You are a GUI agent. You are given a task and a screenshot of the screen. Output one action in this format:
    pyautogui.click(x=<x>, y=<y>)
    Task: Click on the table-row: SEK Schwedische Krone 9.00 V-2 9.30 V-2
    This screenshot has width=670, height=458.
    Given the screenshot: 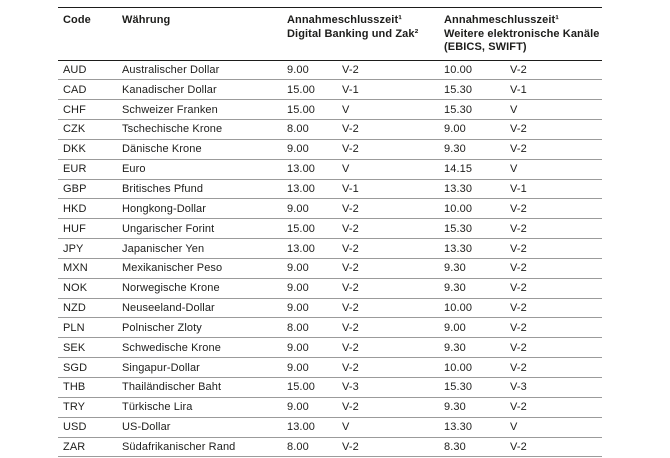 What is the action you would take?
    pyautogui.click(x=330, y=348)
    